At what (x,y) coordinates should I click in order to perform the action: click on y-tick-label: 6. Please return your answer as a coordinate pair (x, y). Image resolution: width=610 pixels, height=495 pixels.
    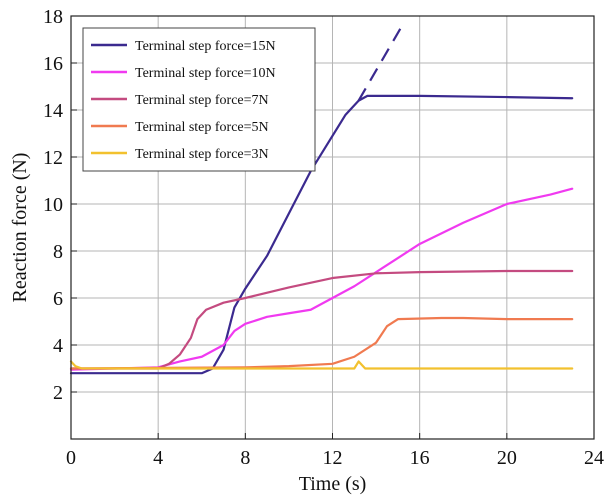
    Looking at the image, I should click on (58, 299).